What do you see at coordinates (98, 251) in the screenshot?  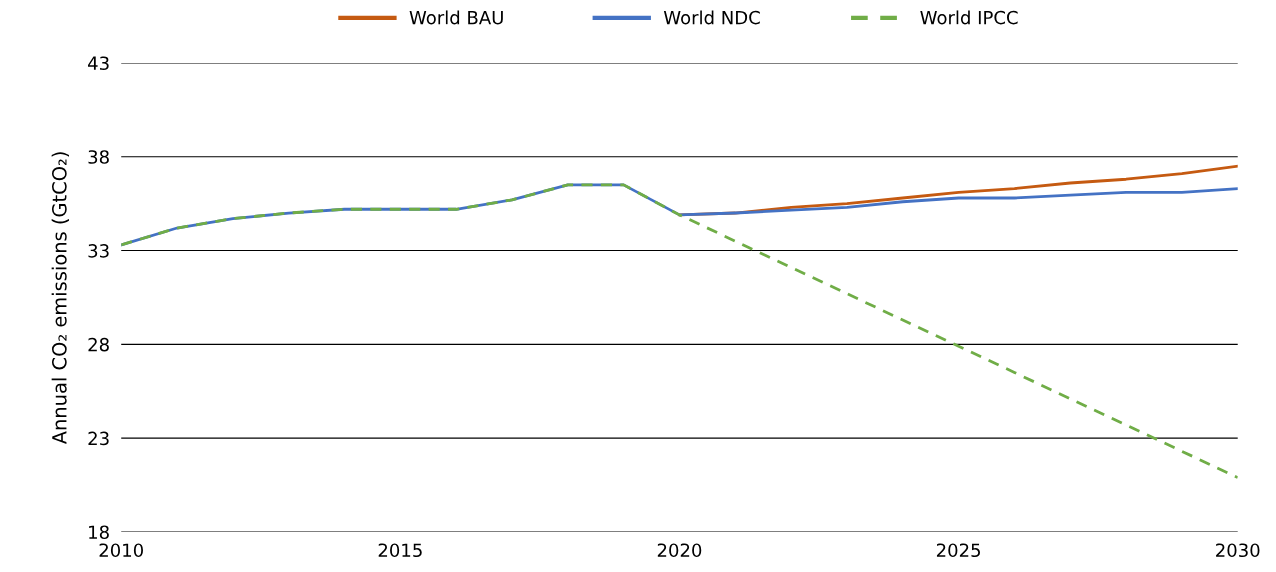 I see `y-tick-label: 33` at bounding box center [98, 251].